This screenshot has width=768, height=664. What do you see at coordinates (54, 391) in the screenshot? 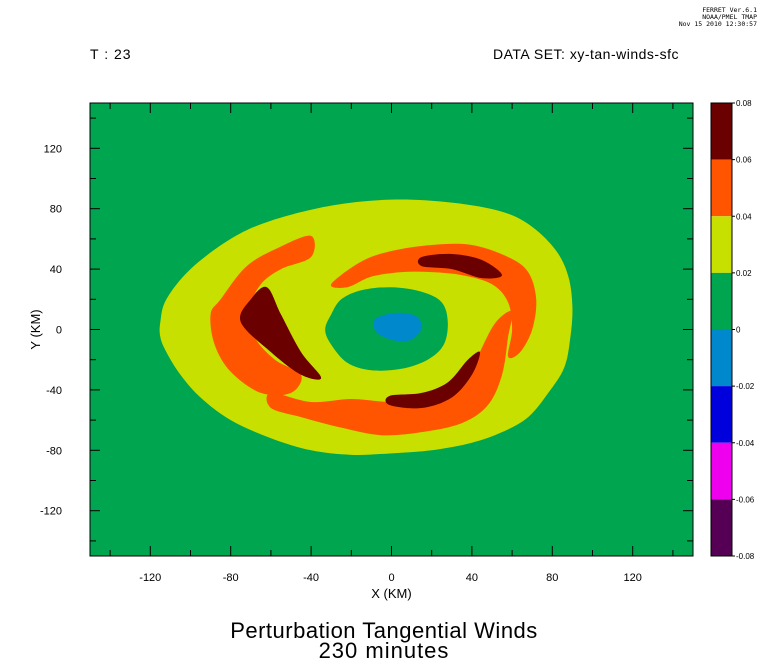
I see `y-tick-label: -40` at bounding box center [54, 391].